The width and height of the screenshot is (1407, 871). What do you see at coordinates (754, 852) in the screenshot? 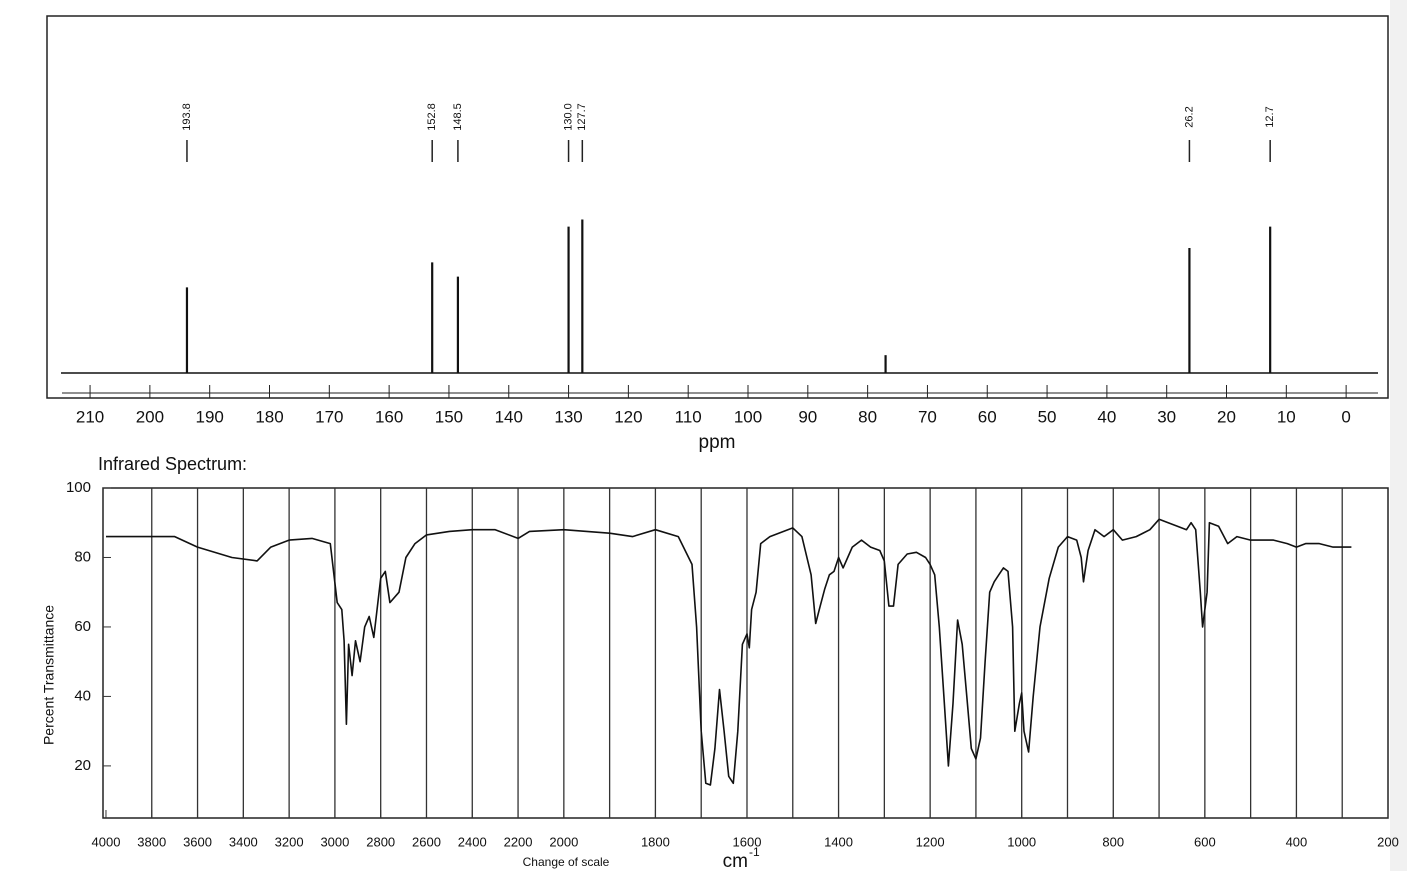
I see `ir-x-label-superscript: -1` at bounding box center [754, 852].